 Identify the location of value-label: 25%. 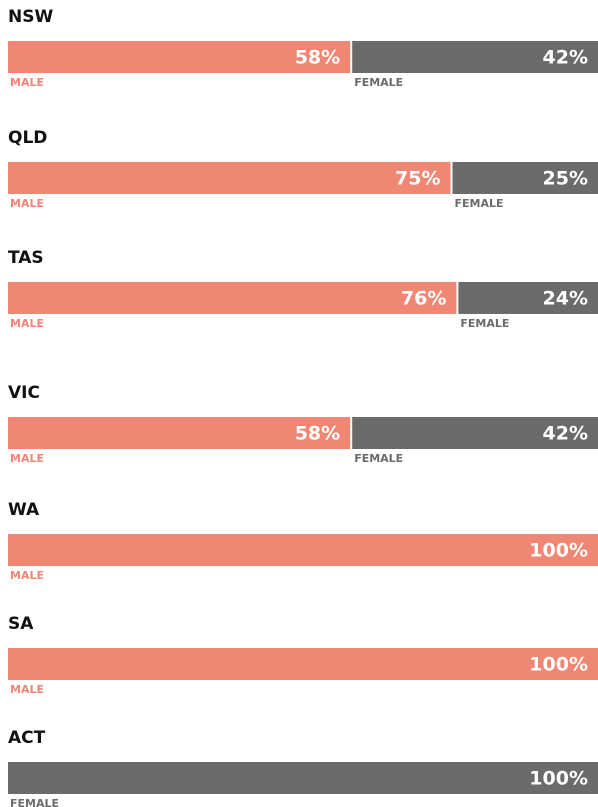
(565, 179).